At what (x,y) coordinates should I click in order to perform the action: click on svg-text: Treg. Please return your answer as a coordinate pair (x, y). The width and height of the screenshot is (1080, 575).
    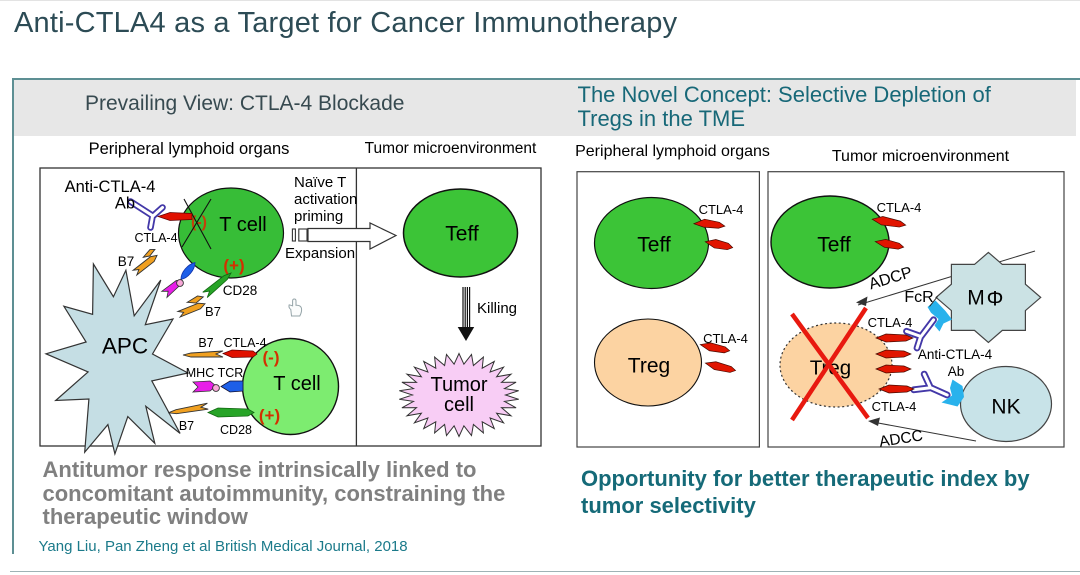
    Looking at the image, I should click on (649, 366).